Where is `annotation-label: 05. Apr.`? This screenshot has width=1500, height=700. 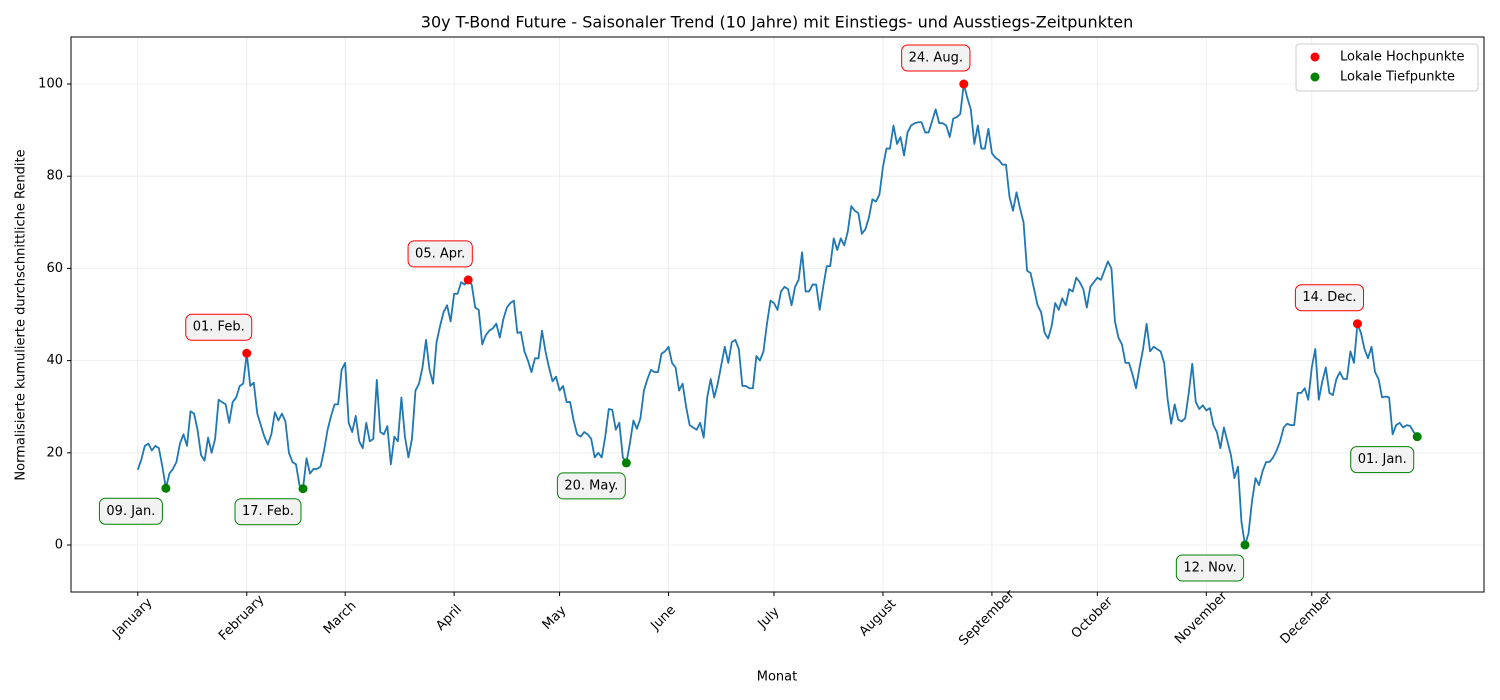 annotation-label: 05. Apr. is located at coordinates (440, 253).